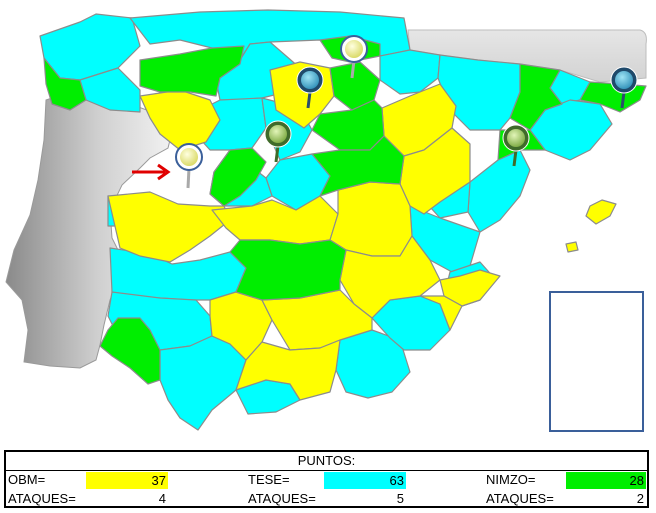 This screenshot has height=513, width=656. Describe the element at coordinates (127, 480) in the screenshot. I see `obm-points: 37` at that location.